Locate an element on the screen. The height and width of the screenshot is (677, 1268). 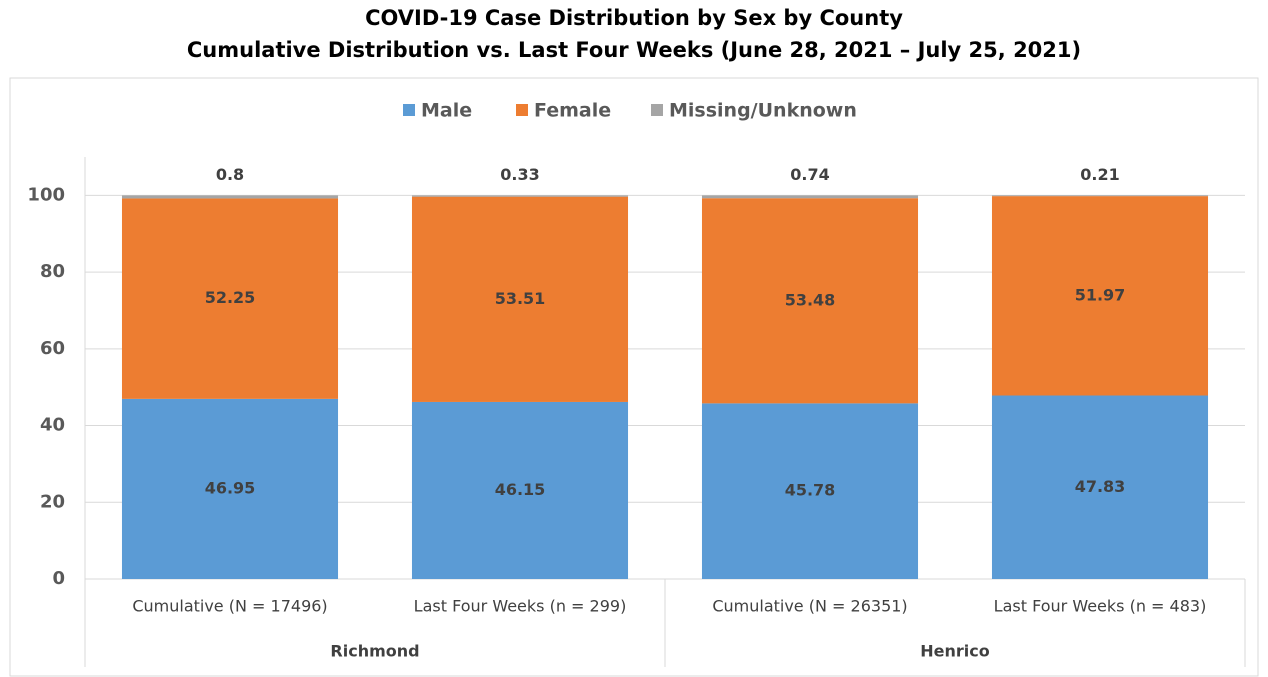
legend-label: Female is located at coordinates (572, 111).